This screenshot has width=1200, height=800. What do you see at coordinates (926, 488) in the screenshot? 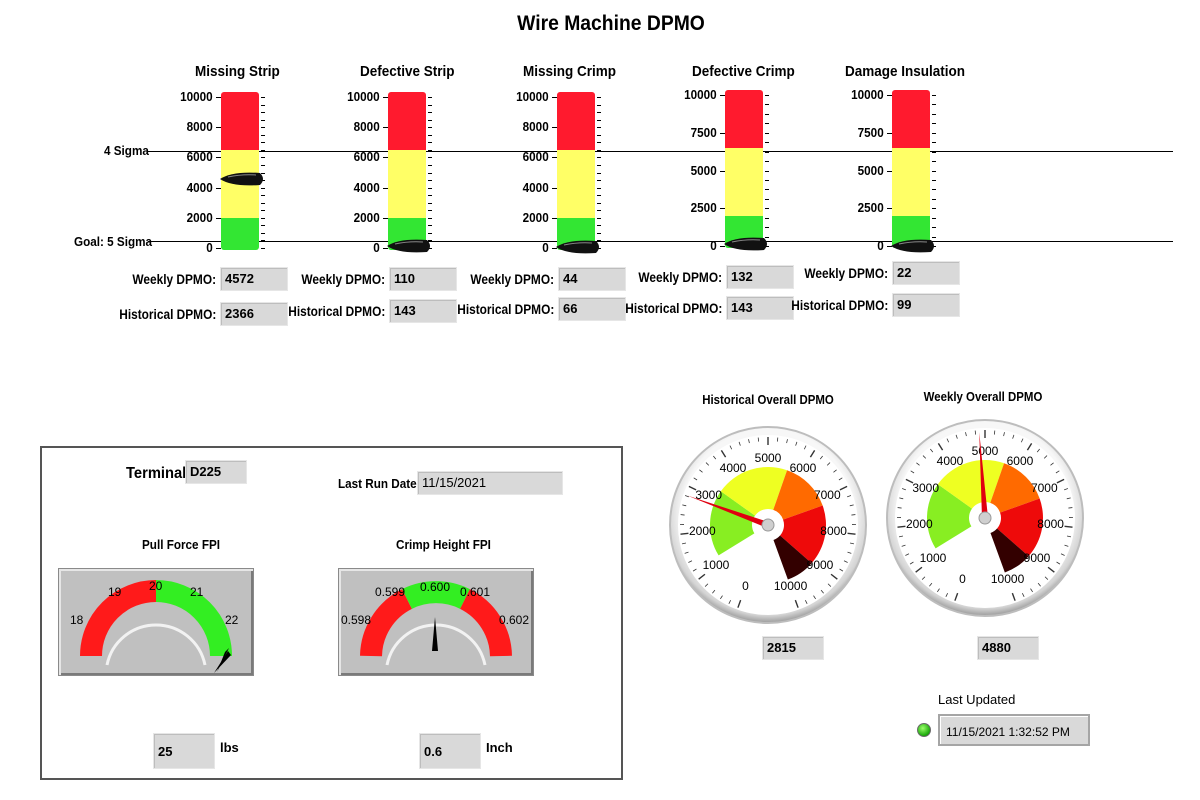
I see `dial-tick-label: 3000` at bounding box center [926, 488].